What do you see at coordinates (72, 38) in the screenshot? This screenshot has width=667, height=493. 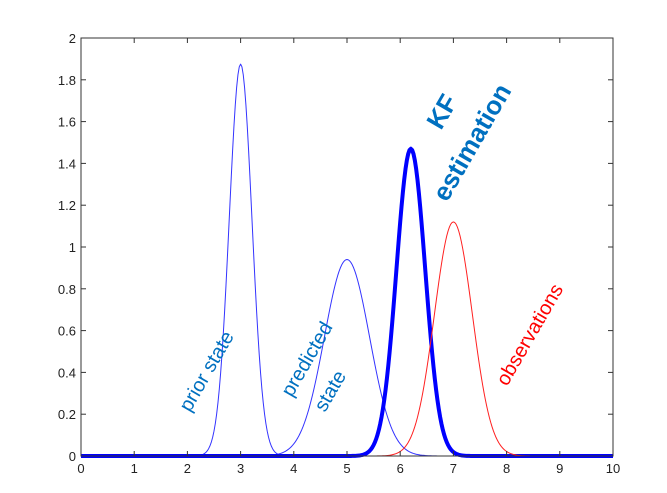 I see `y-tick-label: 2` at bounding box center [72, 38].